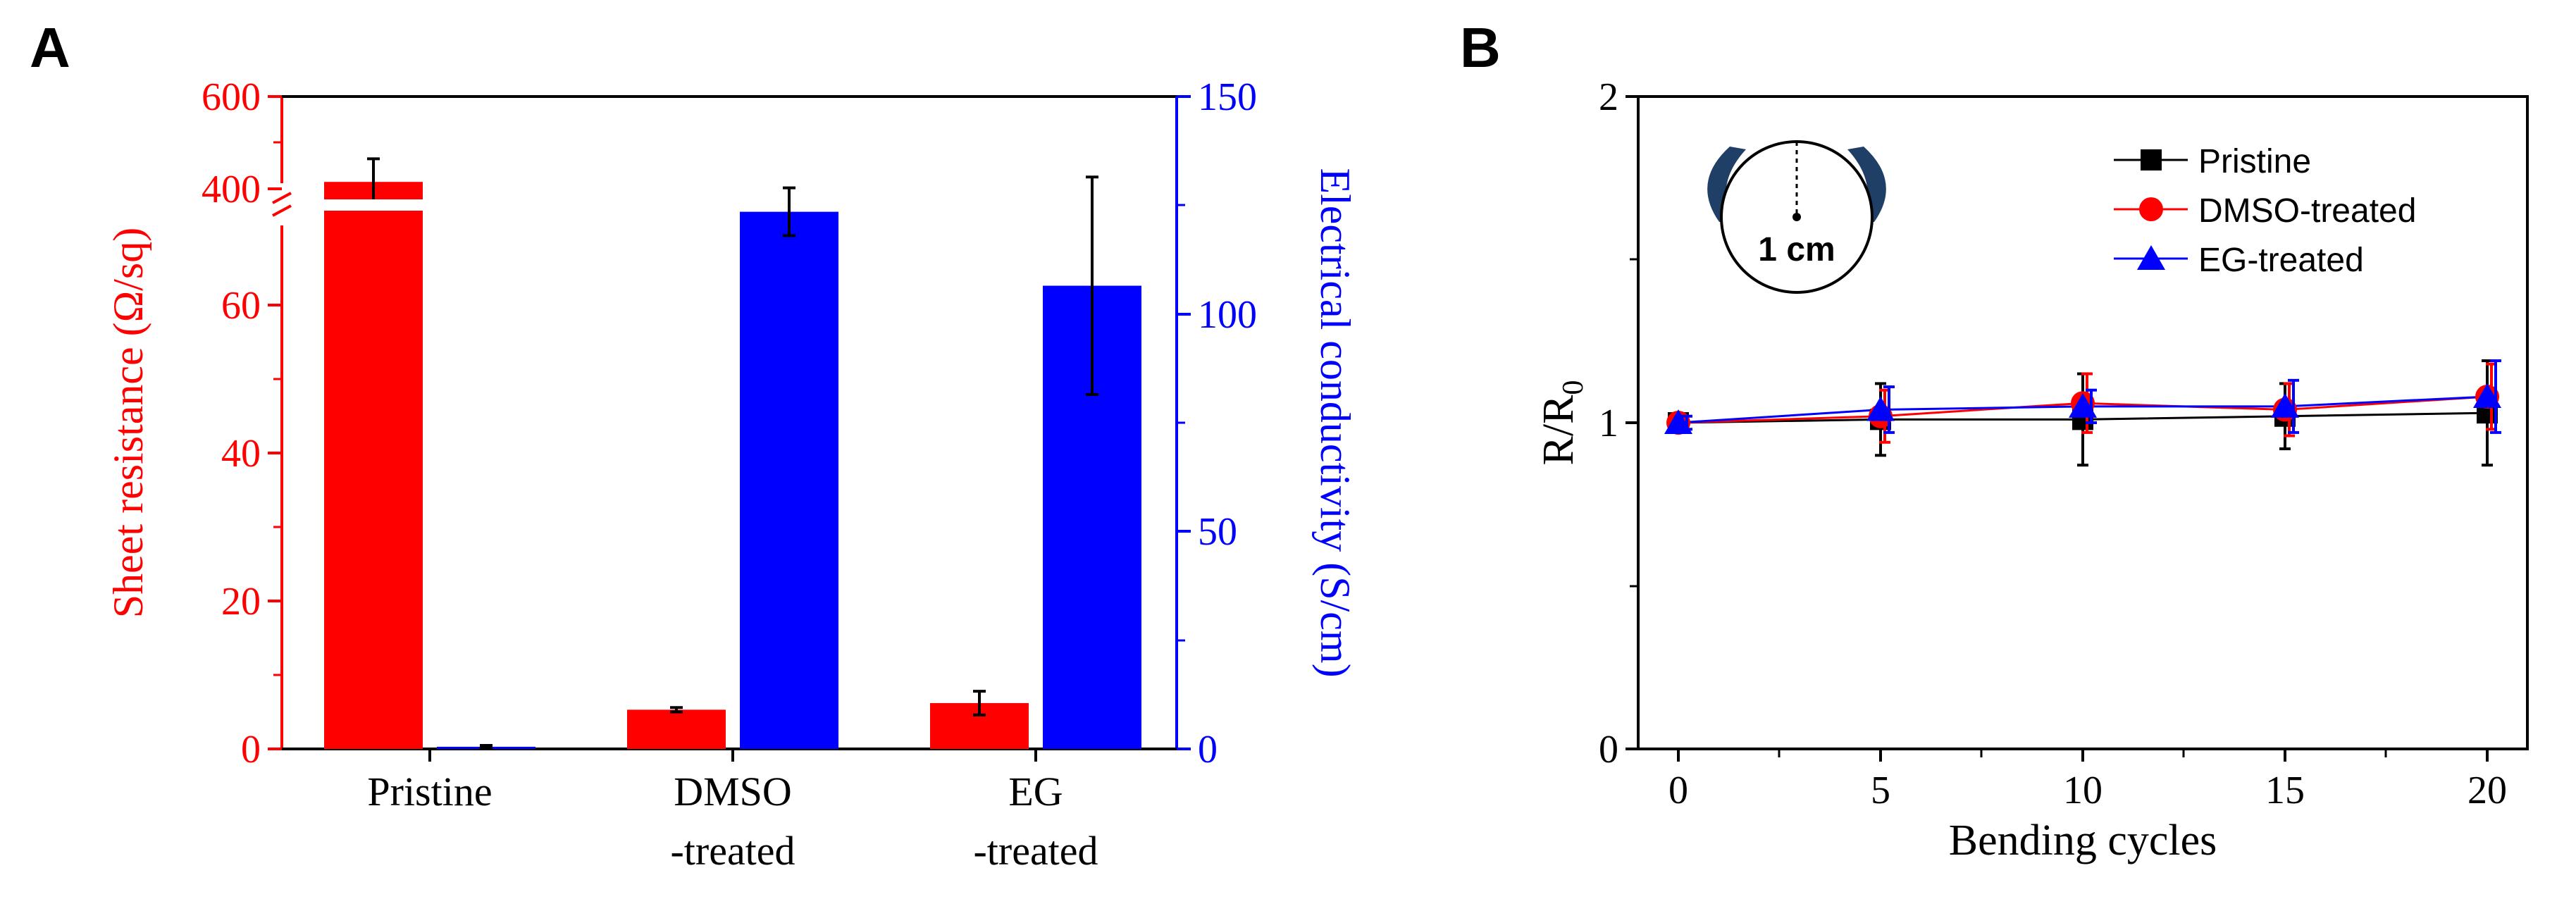 Image resolution: width=2576 pixels, height=899 pixels. Describe the element at coordinates (1866, 184) in the screenshot. I see `bent-film-right` at that location.